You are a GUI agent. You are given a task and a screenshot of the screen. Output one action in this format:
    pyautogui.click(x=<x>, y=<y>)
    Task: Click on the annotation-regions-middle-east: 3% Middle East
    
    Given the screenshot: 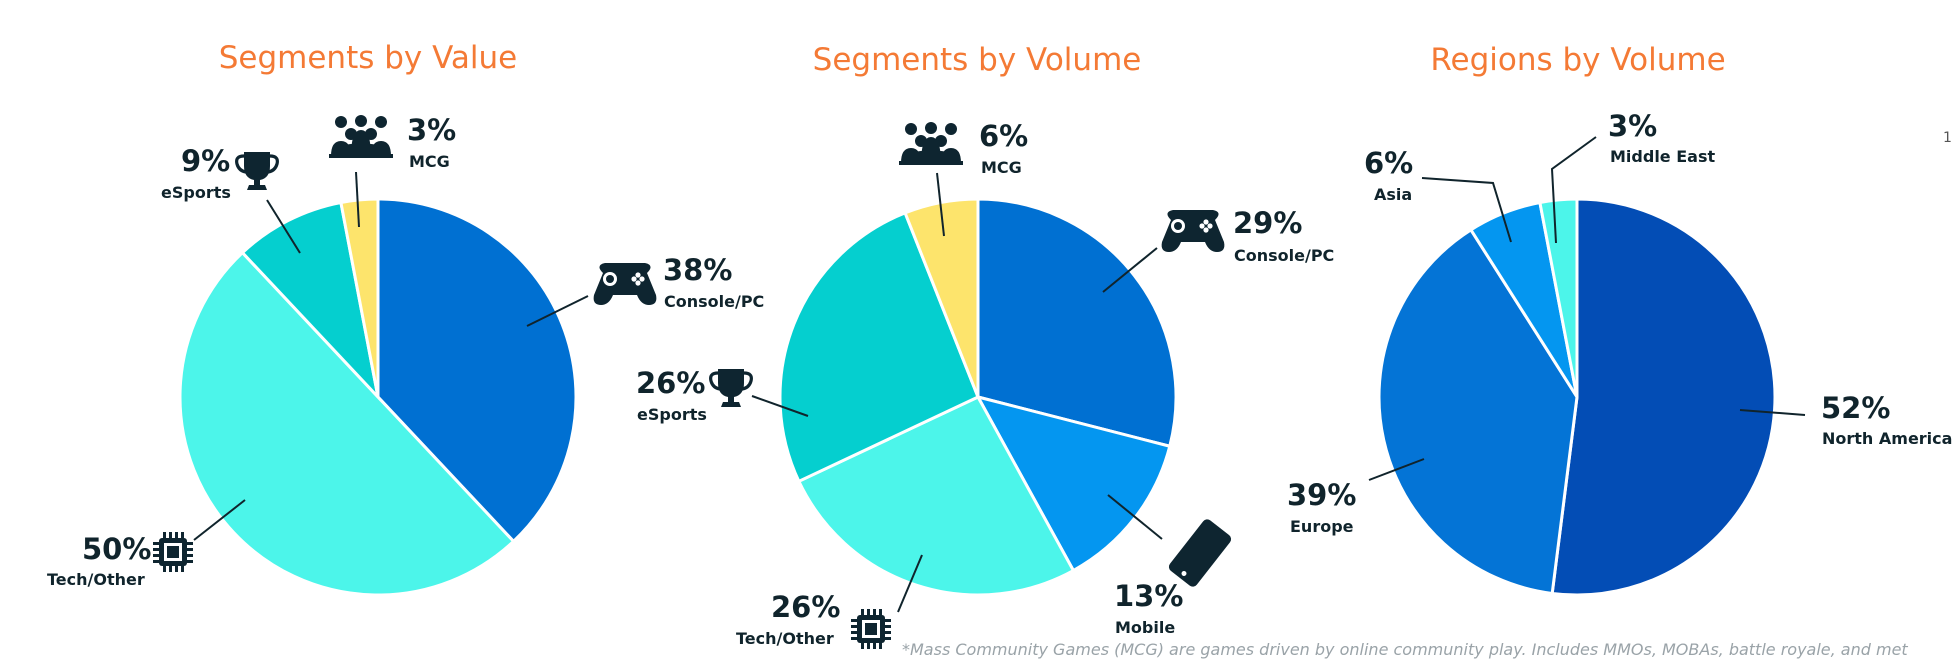 What is the action you would take?
    pyautogui.click(x=1632, y=176)
    